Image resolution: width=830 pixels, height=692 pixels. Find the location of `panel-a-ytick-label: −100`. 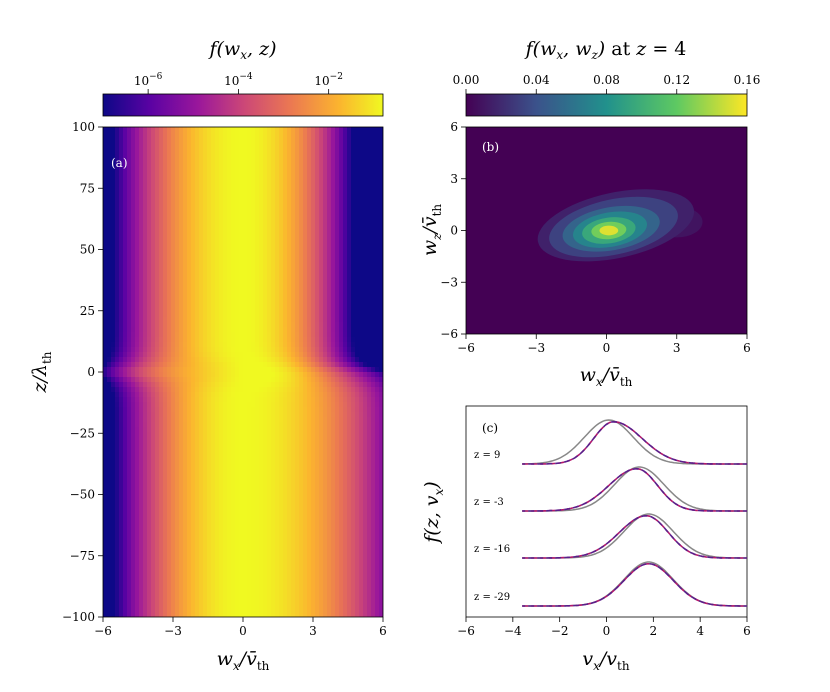

panel-a-ytick-label: −100 is located at coordinates (78, 617).